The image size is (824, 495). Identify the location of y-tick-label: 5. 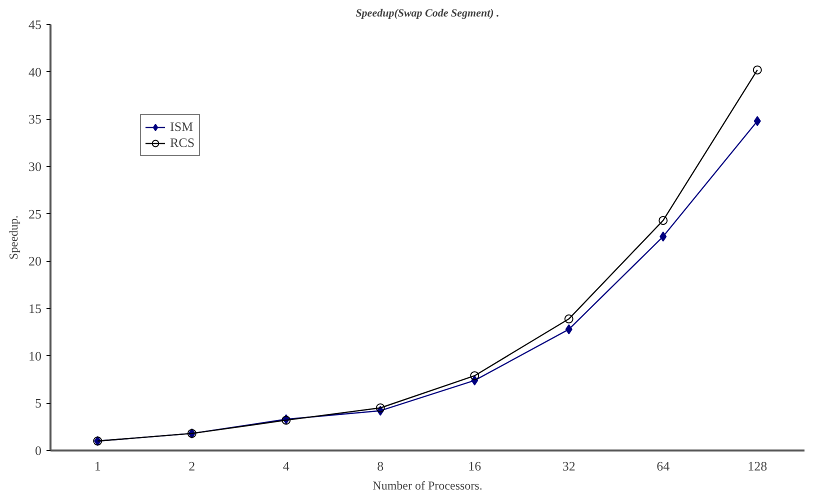
(38, 403).